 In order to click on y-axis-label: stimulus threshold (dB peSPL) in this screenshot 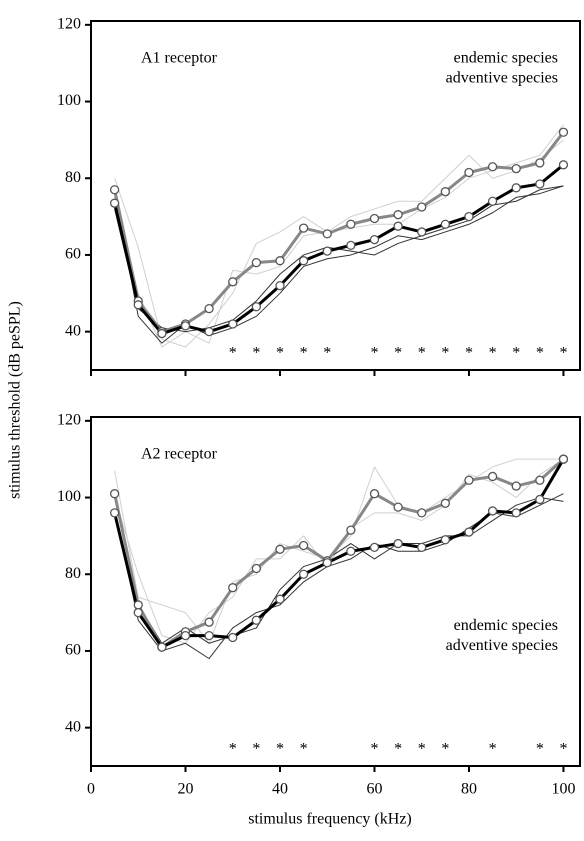, I will do `click(15, 400)`.